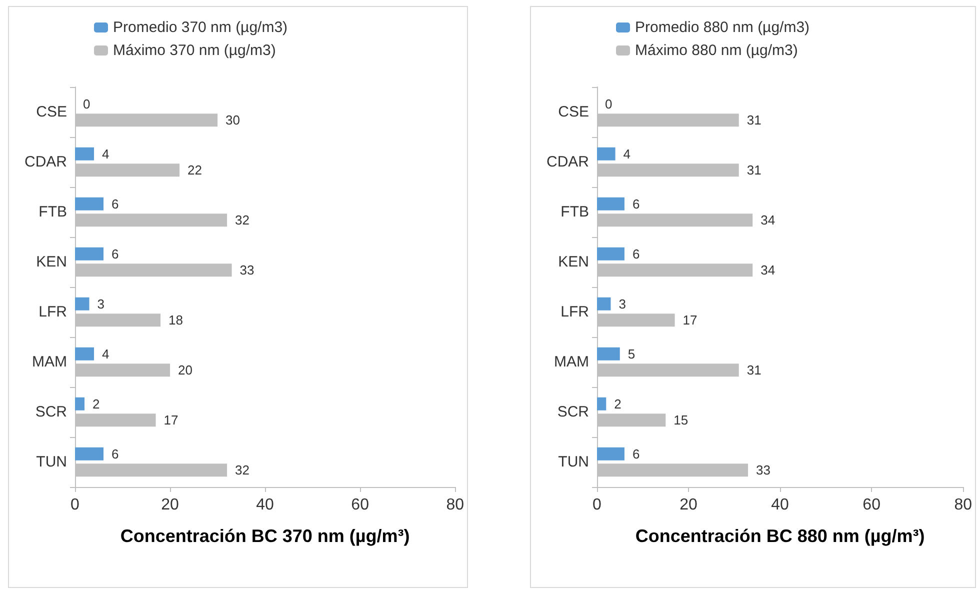  What do you see at coordinates (632, 354) in the screenshot?
I see `data-label: 5` at bounding box center [632, 354].